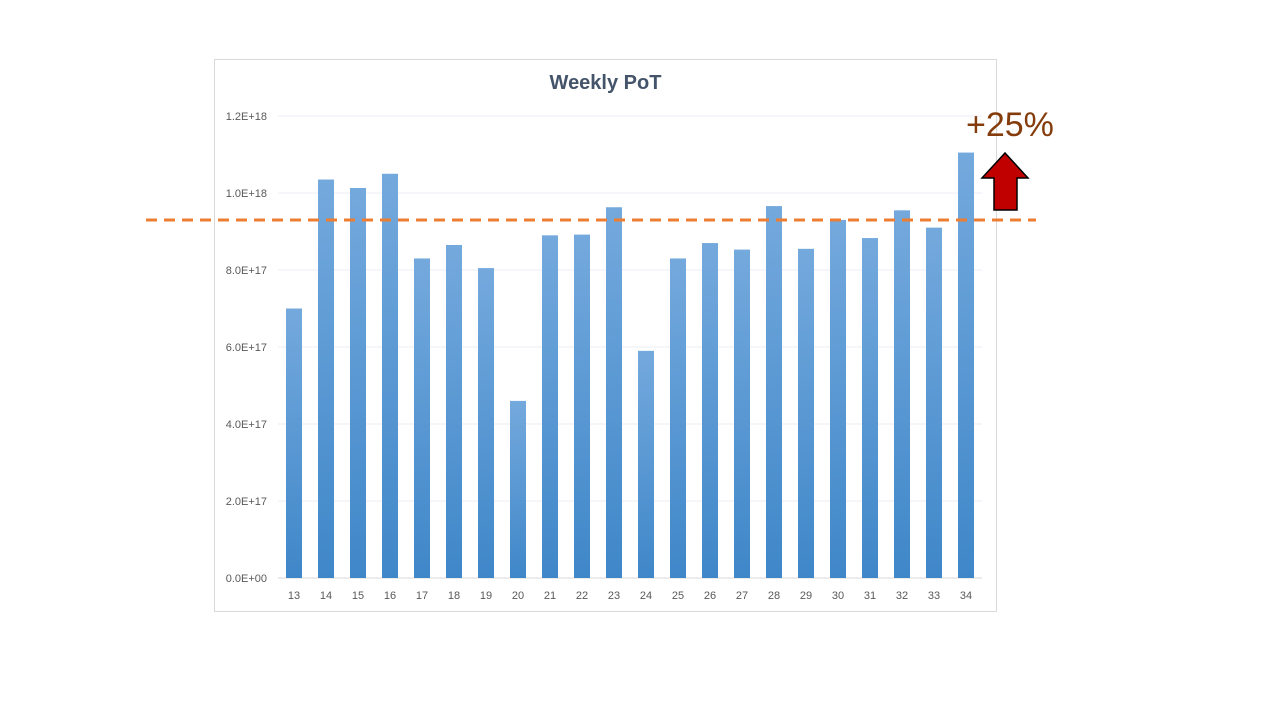  Describe the element at coordinates (454, 596) in the screenshot. I see `x-tick-label: 18` at that location.